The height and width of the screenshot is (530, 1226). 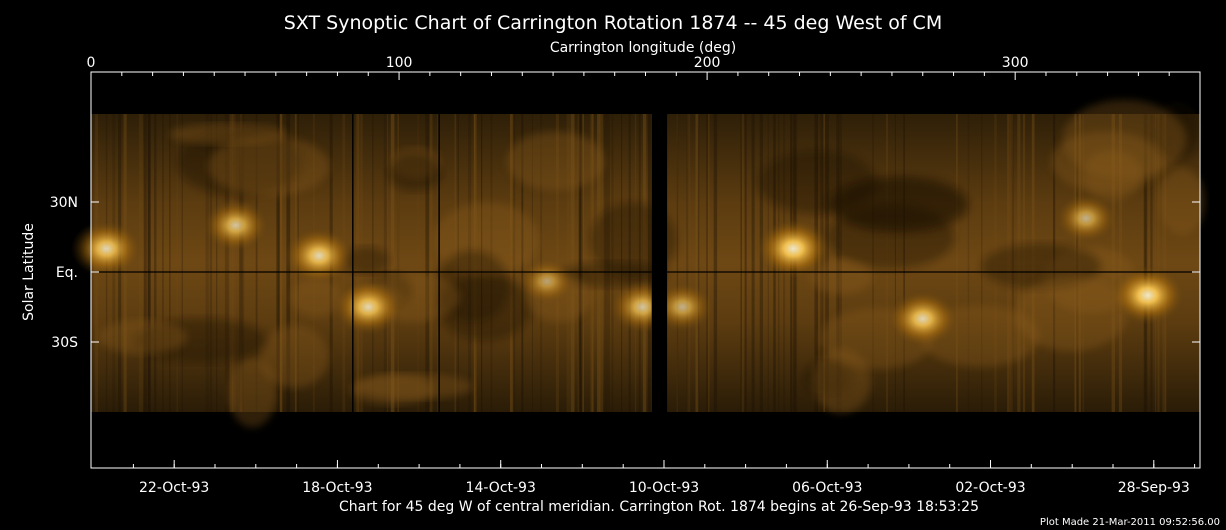 What do you see at coordinates (174, 488) in the screenshot?
I see `date-tick-label: 22-Oct-93` at bounding box center [174, 488].